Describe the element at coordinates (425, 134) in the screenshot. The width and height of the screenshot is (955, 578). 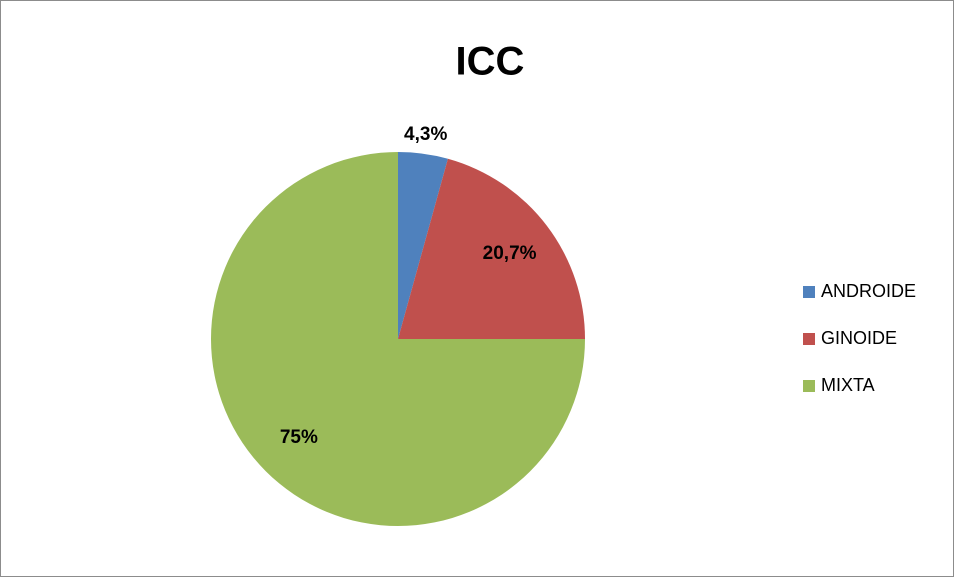
I see `data-label: 4,3%` at that location.